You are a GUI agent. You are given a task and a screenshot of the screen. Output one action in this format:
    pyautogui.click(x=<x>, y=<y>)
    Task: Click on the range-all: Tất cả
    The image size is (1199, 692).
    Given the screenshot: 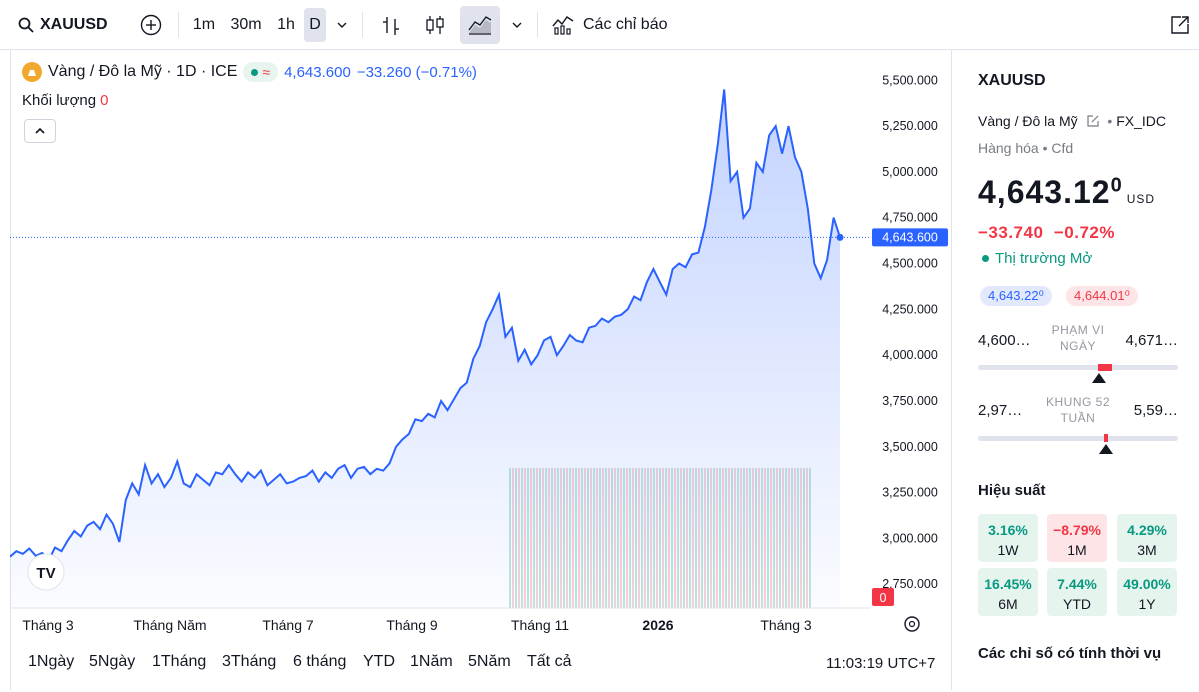 What is the action you would take?
    pyautogui.click(x=549, y=661)
    